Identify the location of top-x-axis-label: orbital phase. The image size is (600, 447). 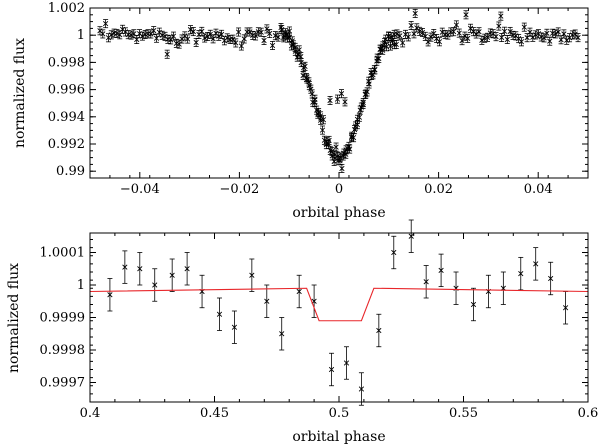
(338, 213).